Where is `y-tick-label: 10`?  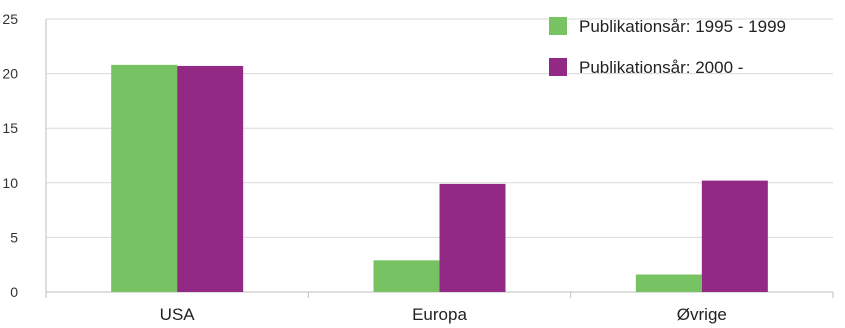
y-tick-label: 10 is located at coordinates (10, 183).